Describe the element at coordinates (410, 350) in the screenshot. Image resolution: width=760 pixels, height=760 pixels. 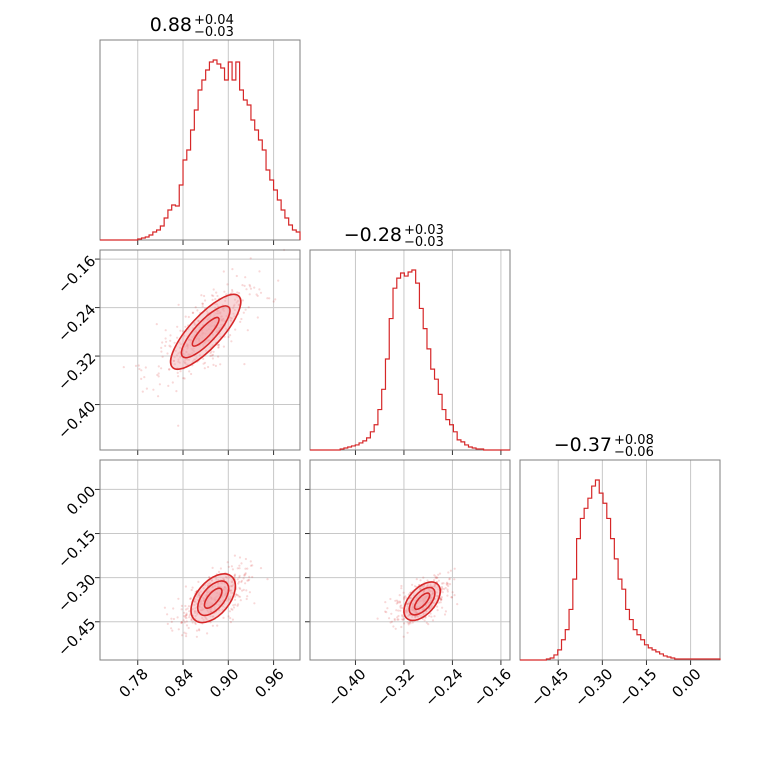
I see `hist-1-frame` at that location.